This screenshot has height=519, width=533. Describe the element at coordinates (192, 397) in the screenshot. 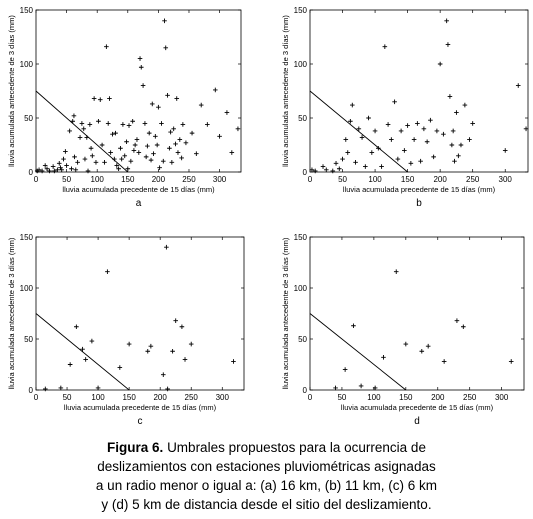

I see `x-tick-label-c-250: 250` at that location.